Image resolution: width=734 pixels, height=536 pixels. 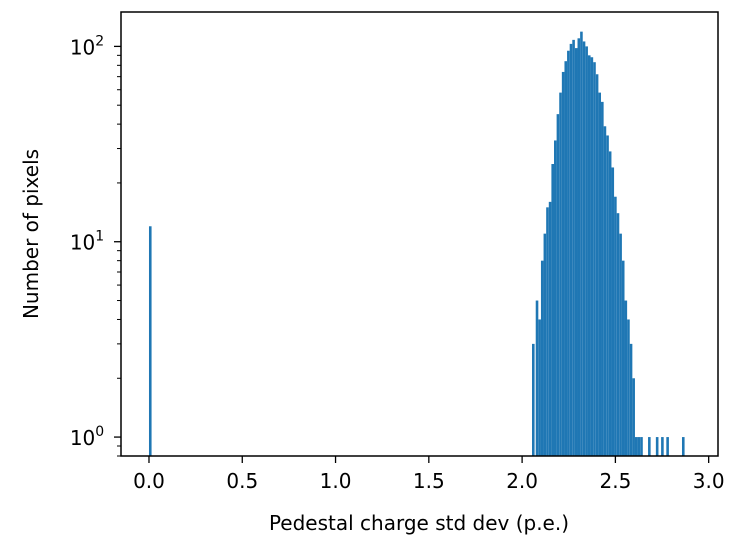 What do you see at coordinates (87, 437) in the screenshot?
I see `y-tick-label: 10⁰` at bounding box center [87, 437].